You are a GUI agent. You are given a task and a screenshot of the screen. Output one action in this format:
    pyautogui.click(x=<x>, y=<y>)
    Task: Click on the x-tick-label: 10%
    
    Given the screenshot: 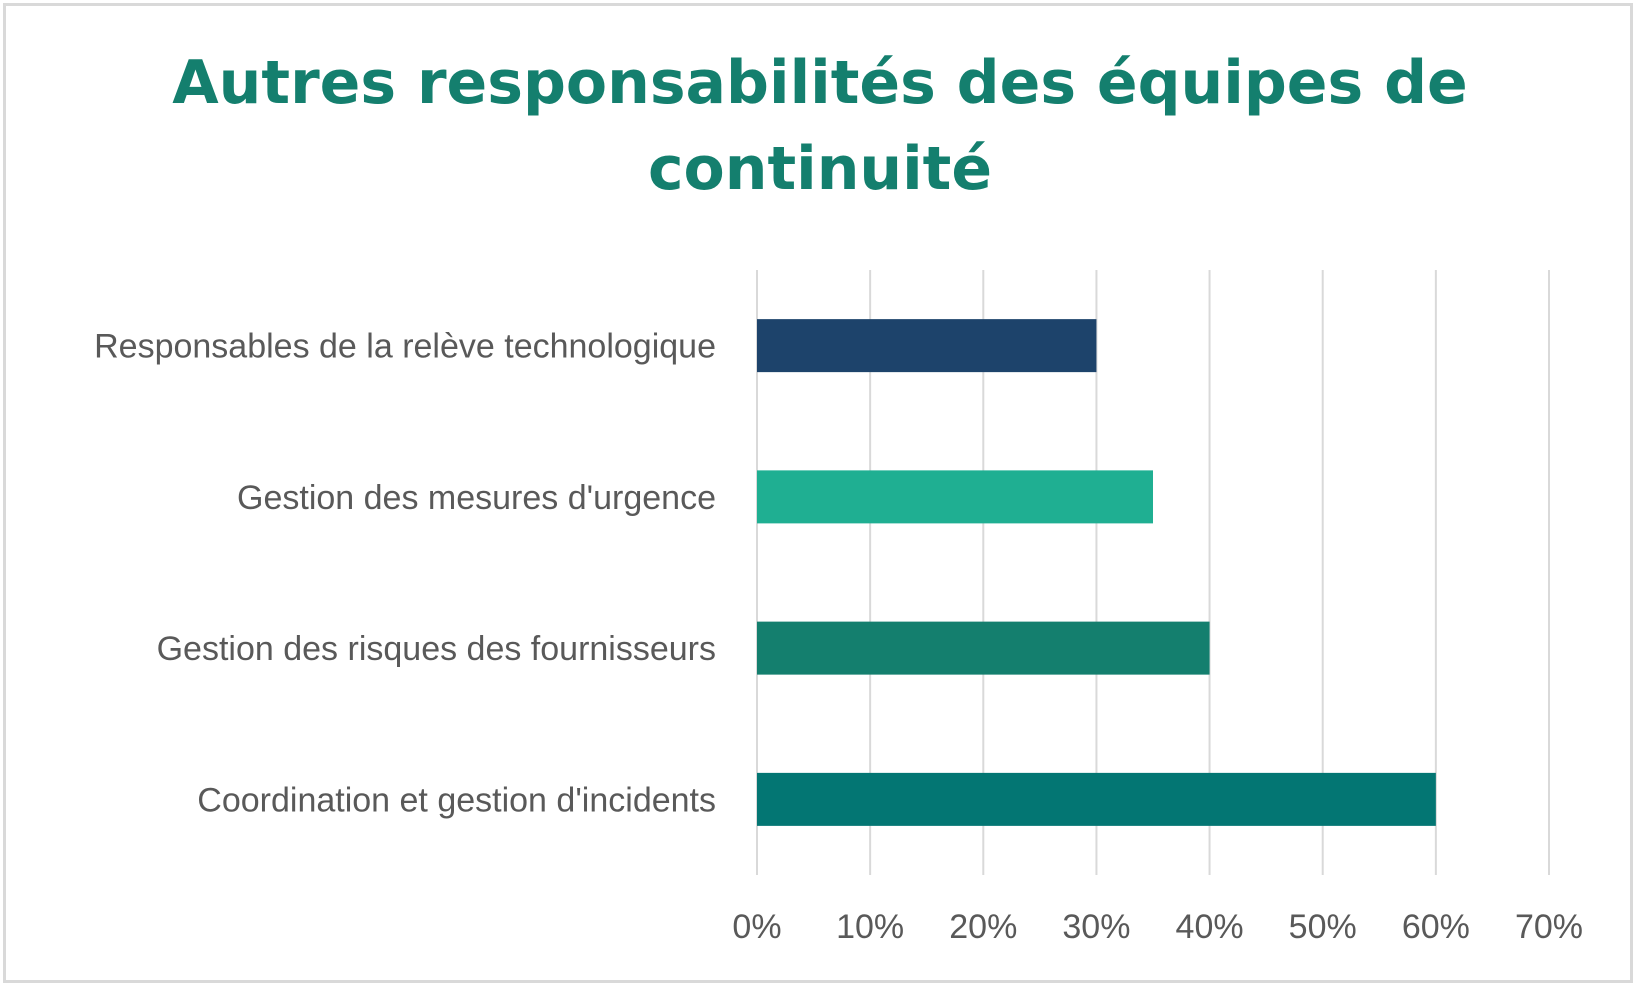 What is the action you would take?
    pyautogui.click(x=870, y=927)
    